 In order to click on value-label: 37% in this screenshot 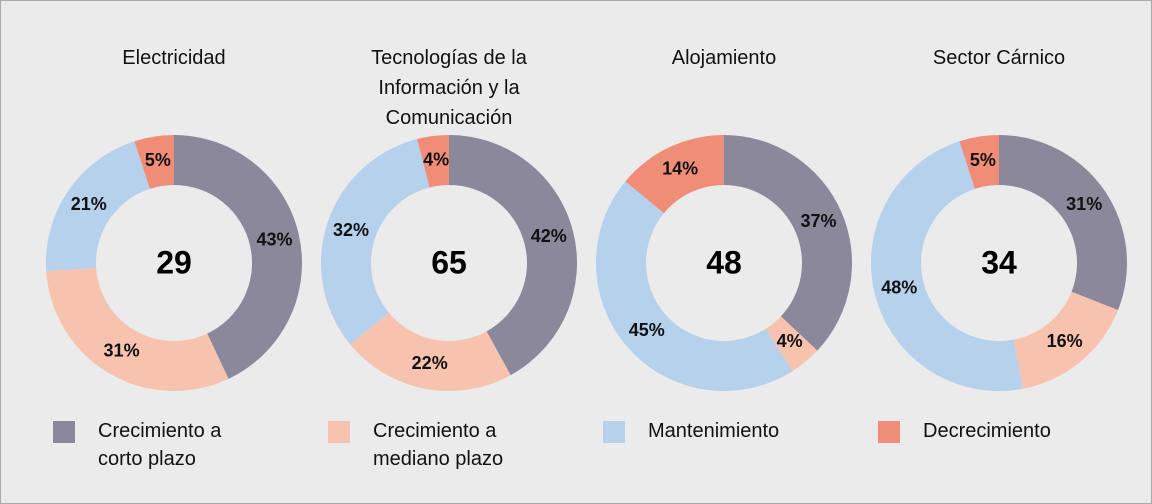, I will do `click(819, 221)`.